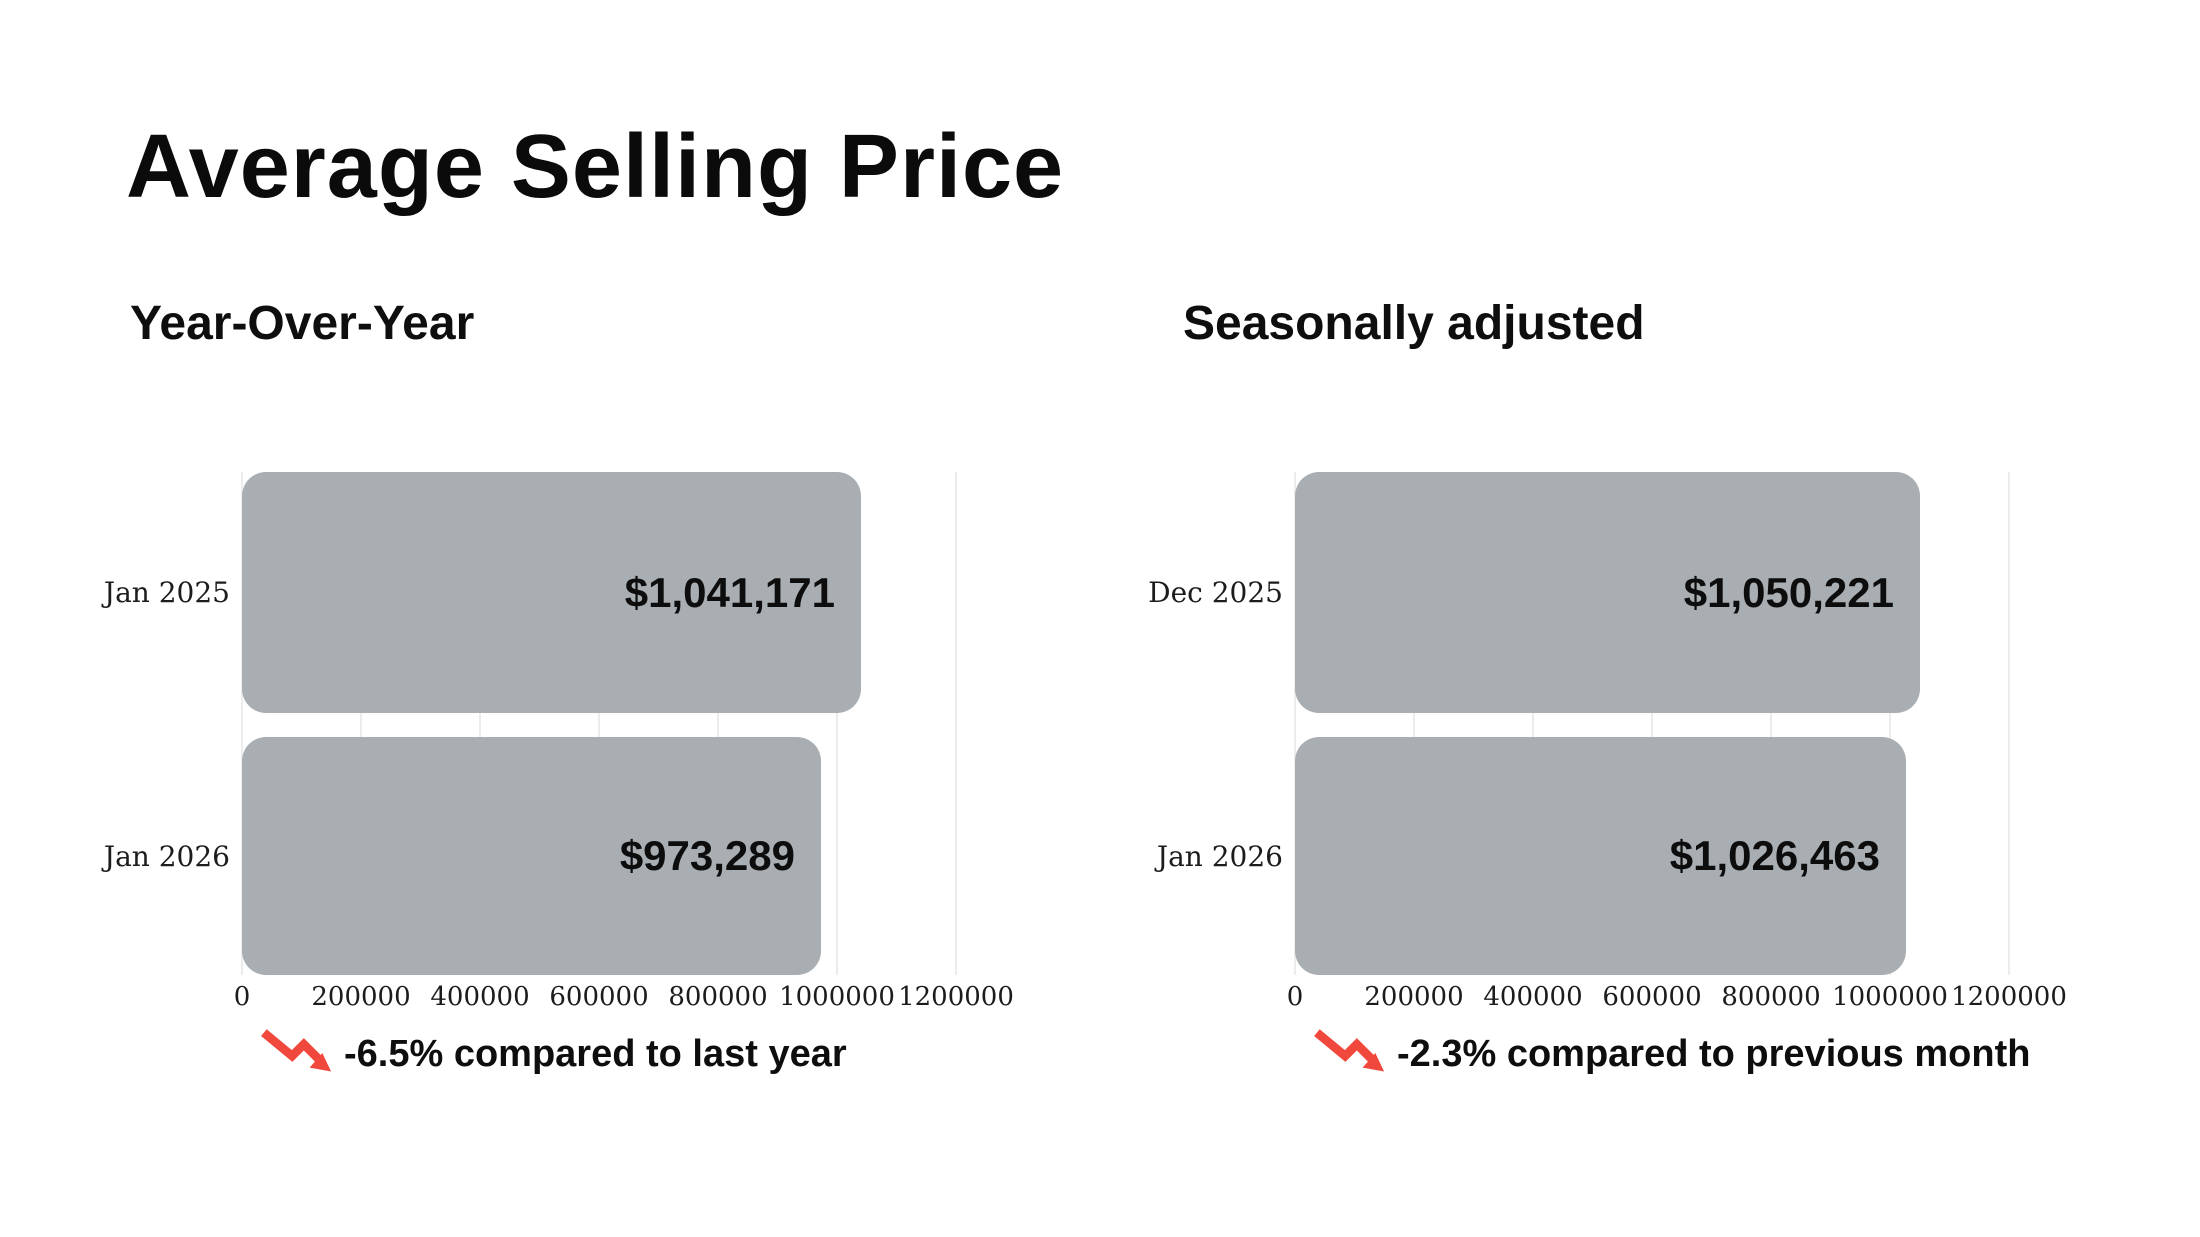 This screenshot has height=1237, width=2200. I want to click on bar-jan-2026: $1,026,463, so click(1600, 856).